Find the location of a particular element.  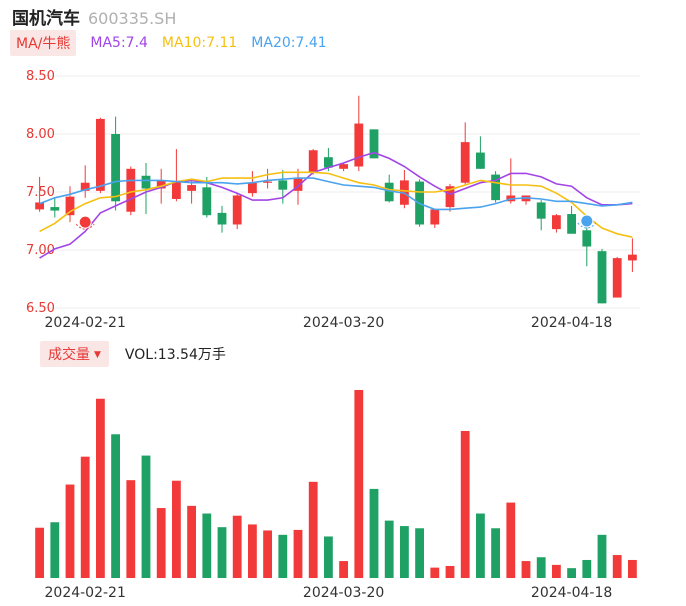

price-date-label: 2024-02-21 is located at coordinates (85, 323).